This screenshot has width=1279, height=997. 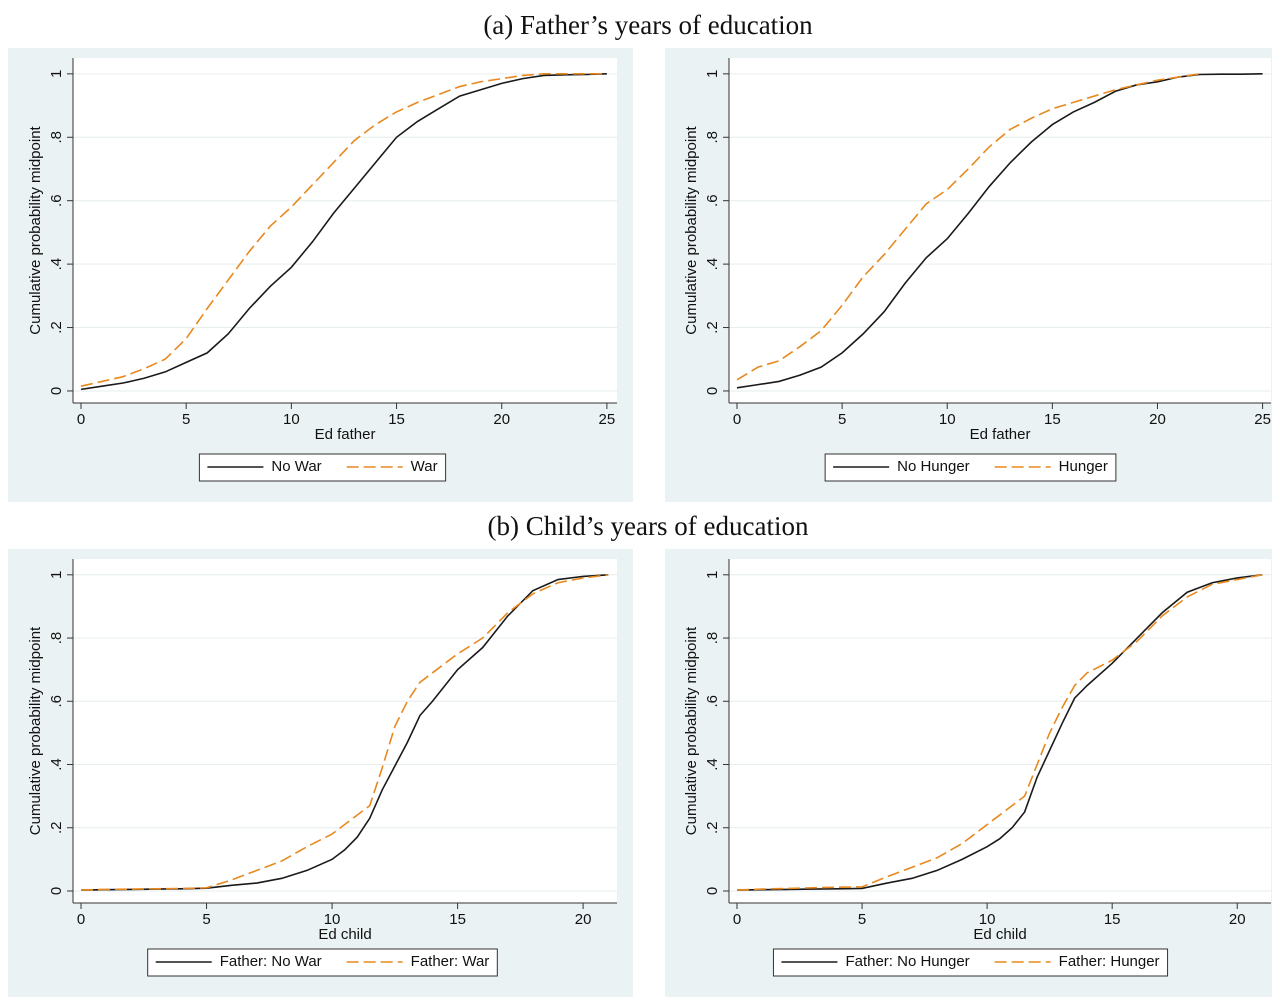 What do you see at coordinates (271, 961) in the screenshot?
I see `legend-label: Father: No War` at bounding box center [271, 961].